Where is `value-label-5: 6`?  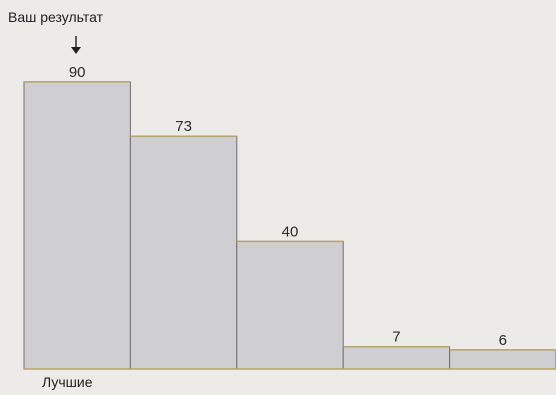 value-label-5: 6 is located at coordinates (503, 340).